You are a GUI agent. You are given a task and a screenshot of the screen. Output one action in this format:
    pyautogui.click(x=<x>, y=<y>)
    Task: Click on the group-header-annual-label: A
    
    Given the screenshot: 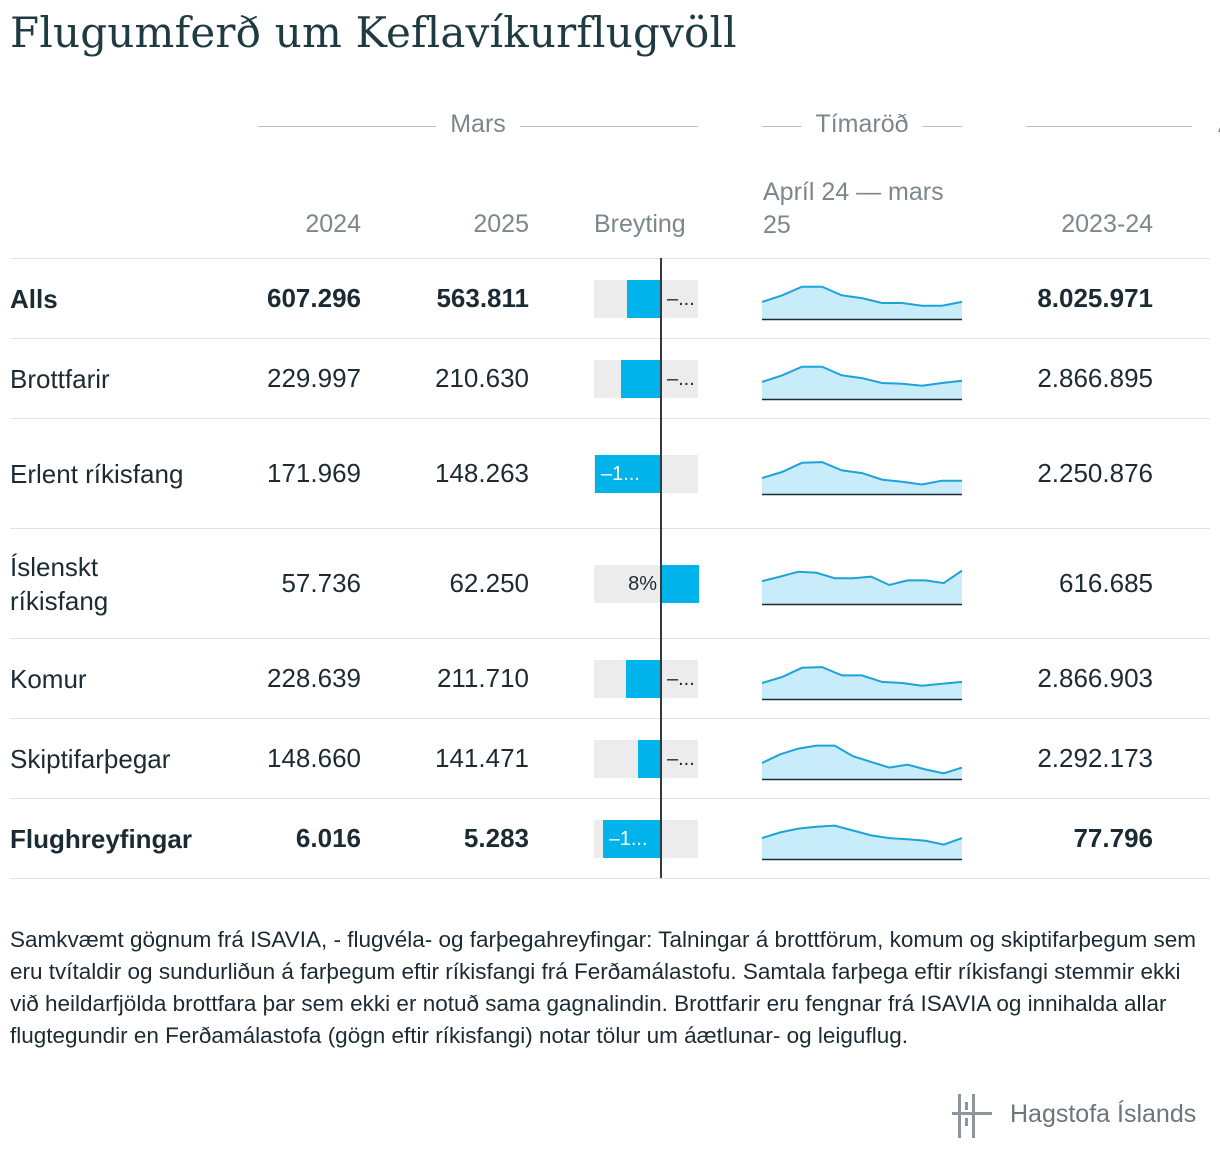 What is the action you would take?
    pyautogui.click(x=1216, y=124)
    